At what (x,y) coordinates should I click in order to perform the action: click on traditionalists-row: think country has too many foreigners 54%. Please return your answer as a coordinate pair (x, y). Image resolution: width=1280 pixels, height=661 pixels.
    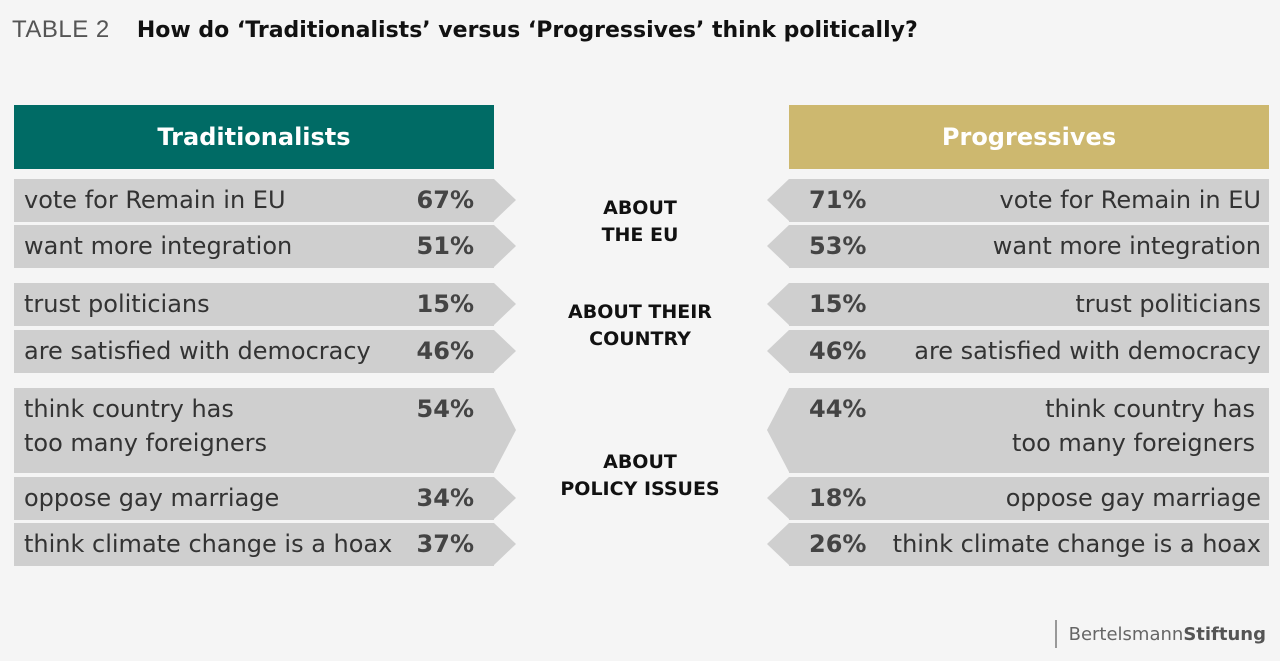
    Looking at the image, I should click on (254, 430).